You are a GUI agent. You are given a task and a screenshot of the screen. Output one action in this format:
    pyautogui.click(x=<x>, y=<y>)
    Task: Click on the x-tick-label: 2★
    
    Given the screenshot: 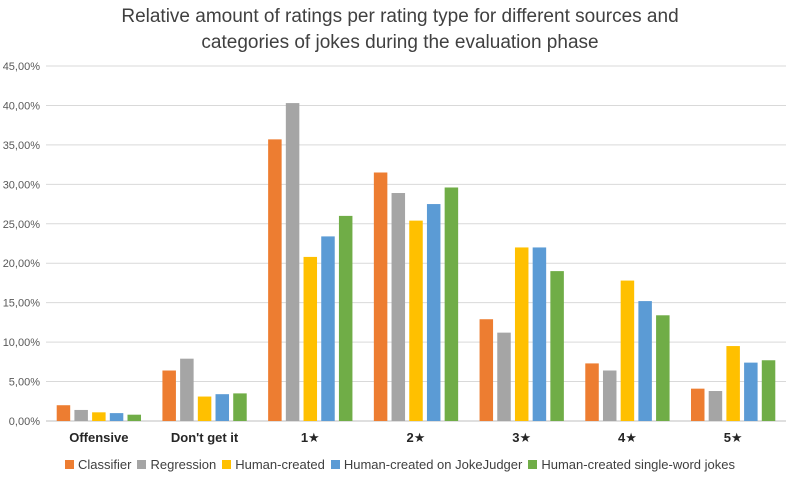 What is the action you would take?
    pyautogui.click(x=416, y=437)
    